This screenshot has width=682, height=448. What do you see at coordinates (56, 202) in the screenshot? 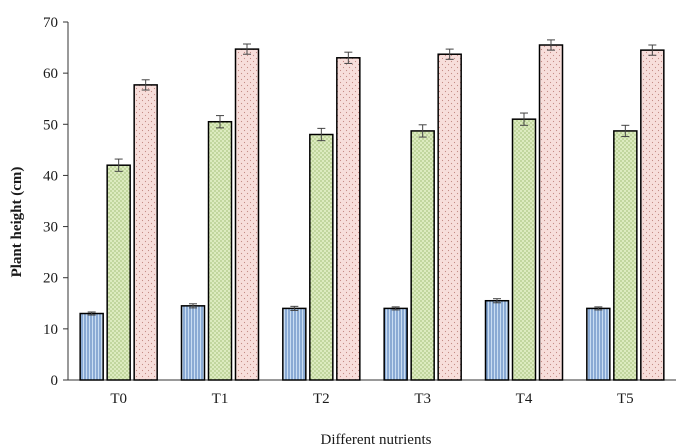
I see `y-axis: 0 10 20 30 40 50 60 70` at bounding box center [56, 202].